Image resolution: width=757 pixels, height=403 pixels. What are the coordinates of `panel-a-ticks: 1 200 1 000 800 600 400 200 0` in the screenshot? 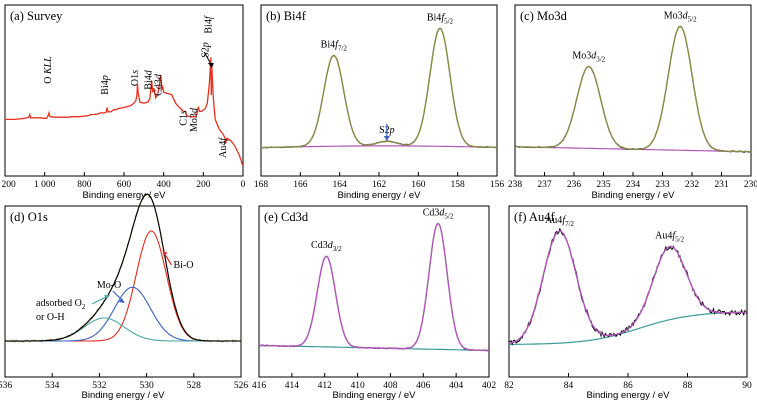 It's located at (123, 181).